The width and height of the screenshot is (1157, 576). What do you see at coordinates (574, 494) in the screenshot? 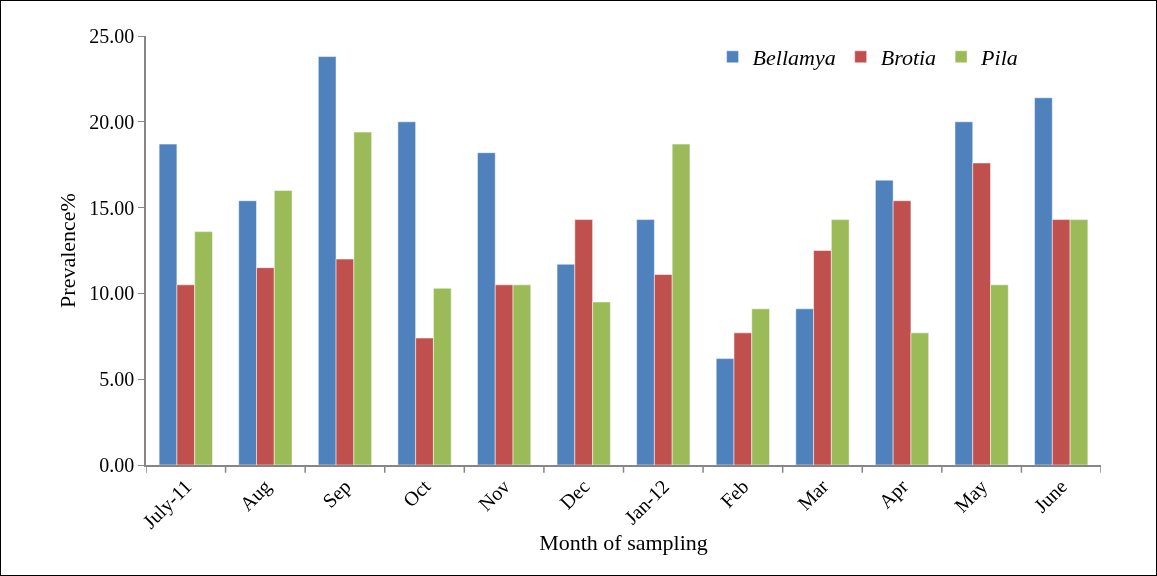
I see `x-tick-label: Dec` at bounding box center [574, 494].